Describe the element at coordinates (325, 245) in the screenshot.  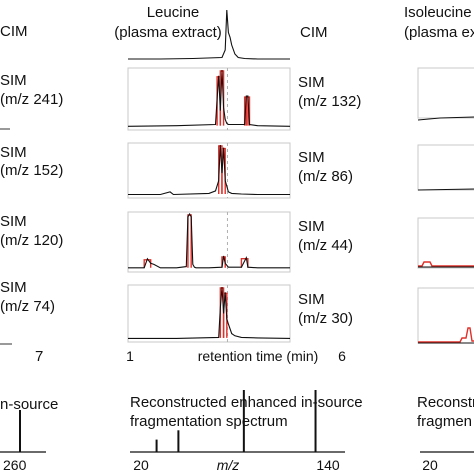
I see `panel-mz-label-3: (m/z 44)` at that location.